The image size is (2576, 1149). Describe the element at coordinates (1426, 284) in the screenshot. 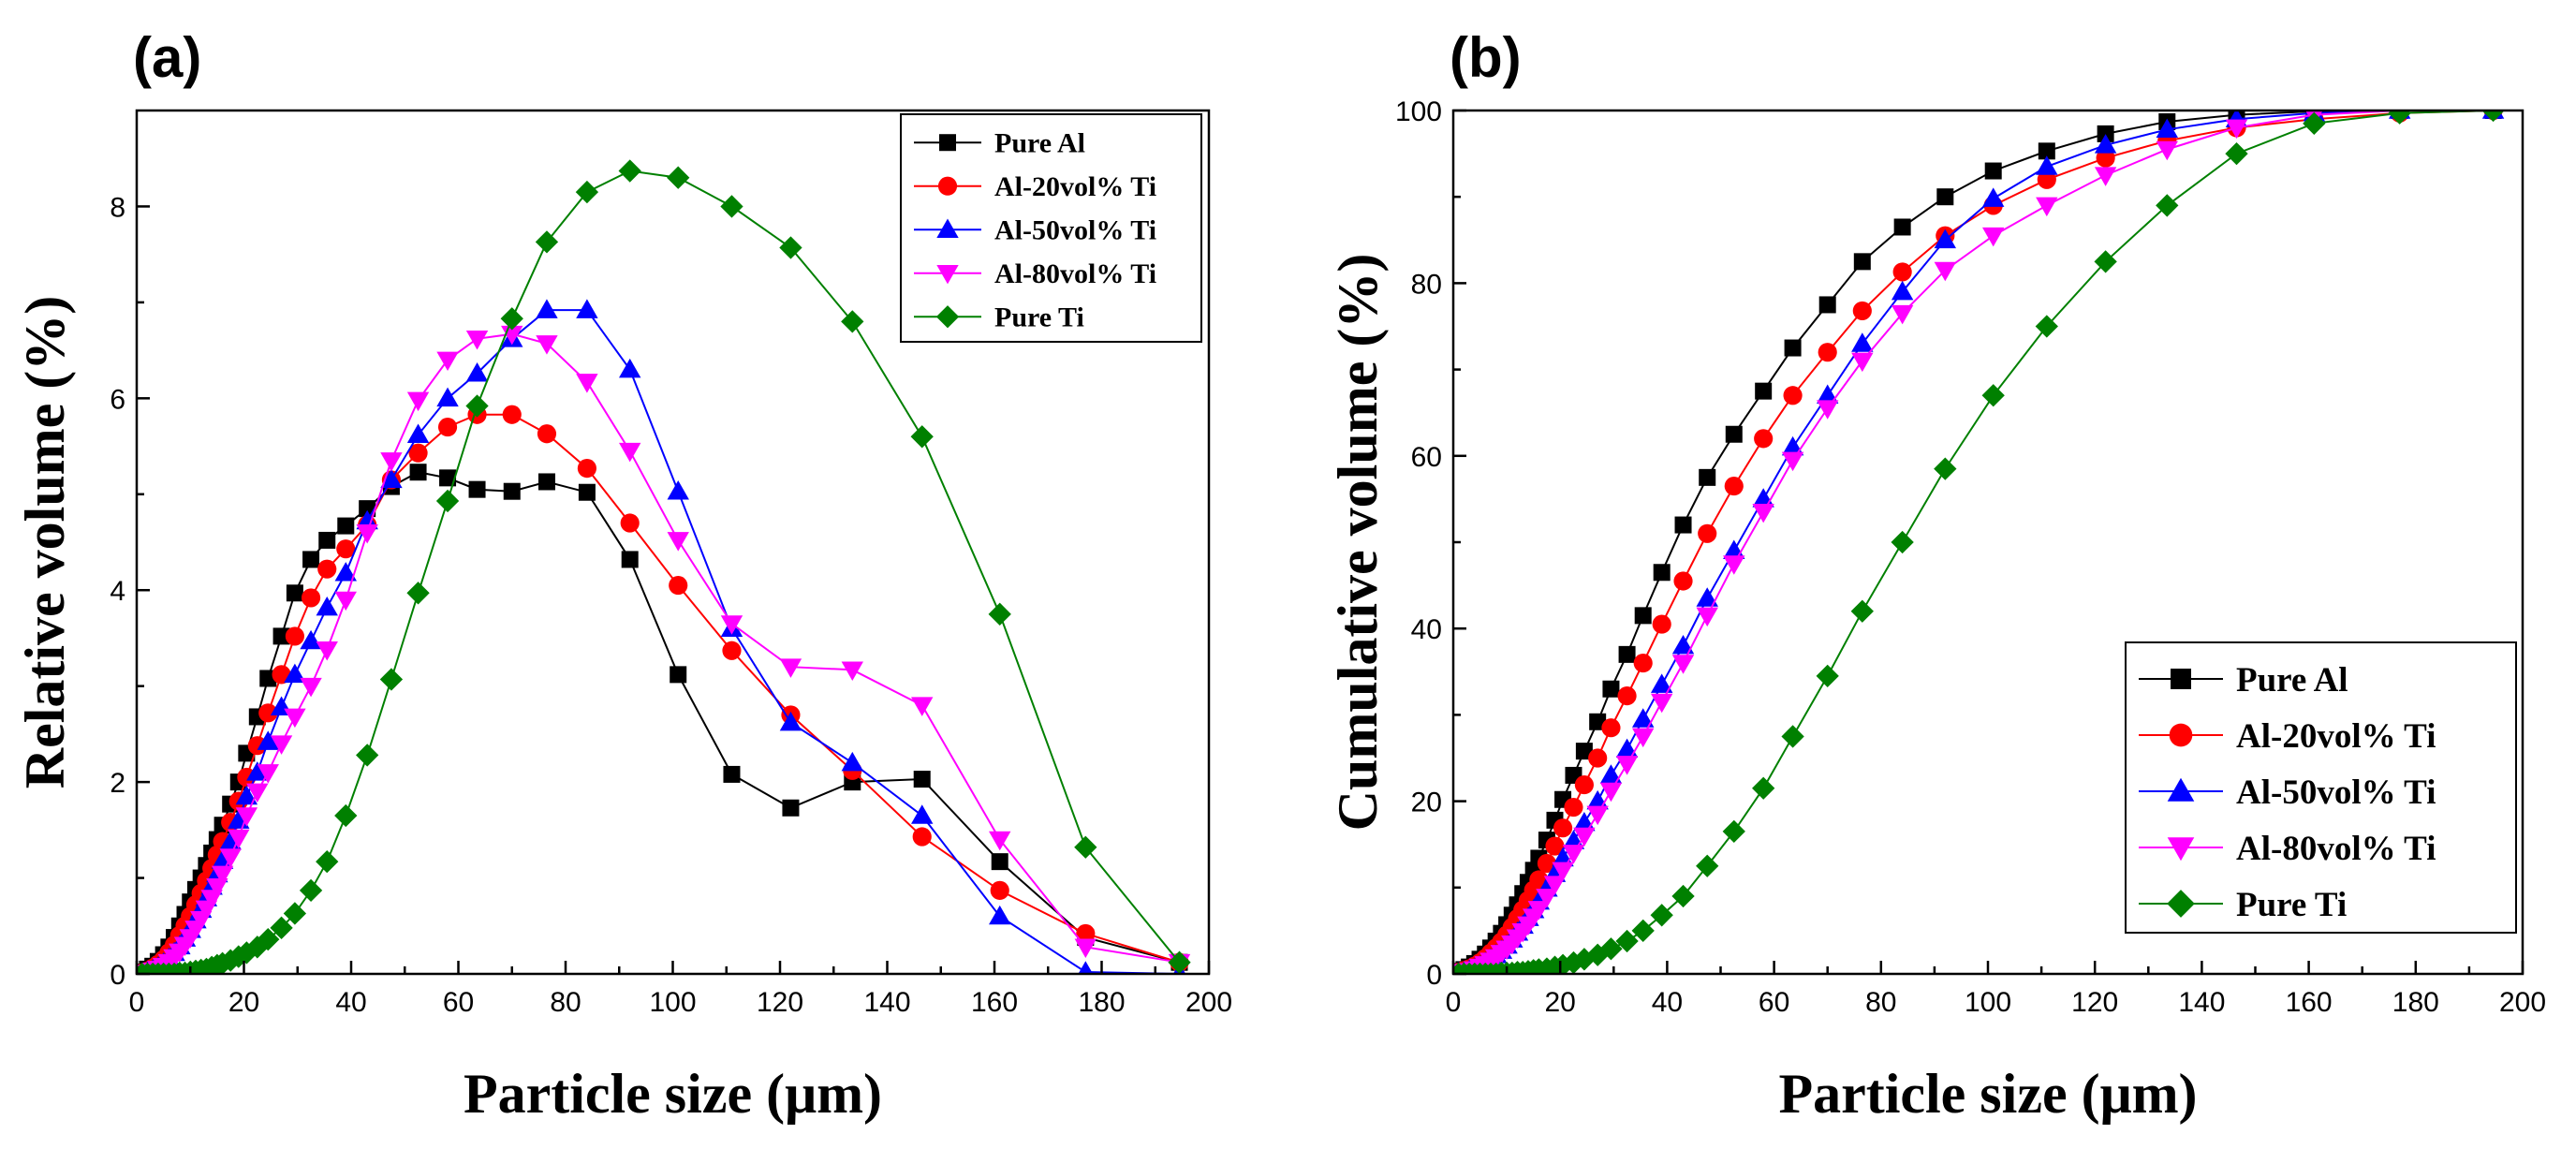

I see `y-tick-label: 80` at that location.